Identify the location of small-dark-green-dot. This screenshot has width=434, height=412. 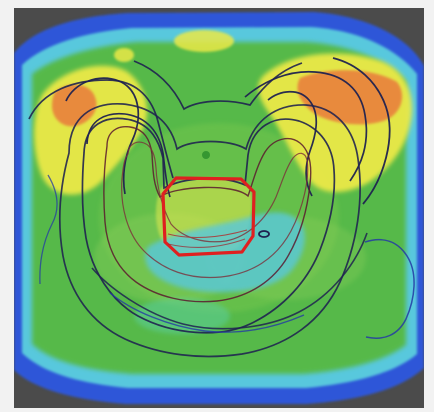
(206, 155).